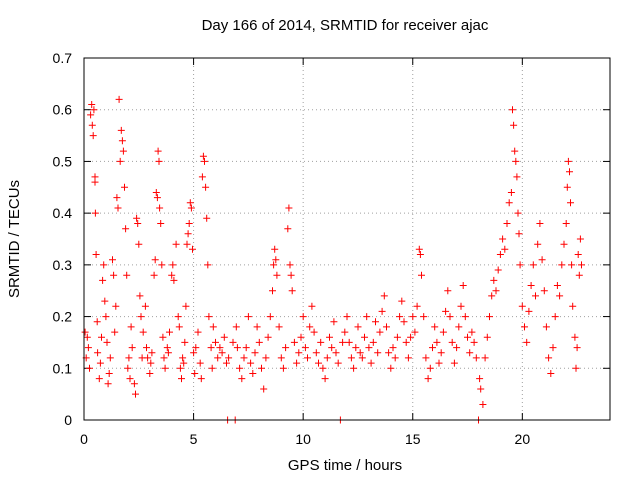 This screenshot has height=485, width=640. I want to click on y-tick-label: 0.7, so click(63, 58).